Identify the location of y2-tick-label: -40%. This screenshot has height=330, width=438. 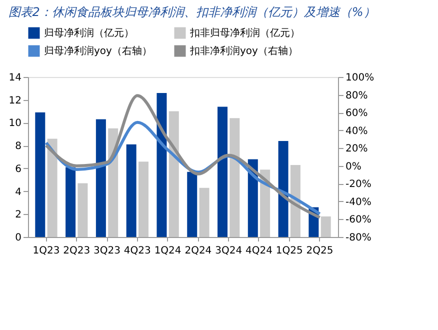
(359, 202).